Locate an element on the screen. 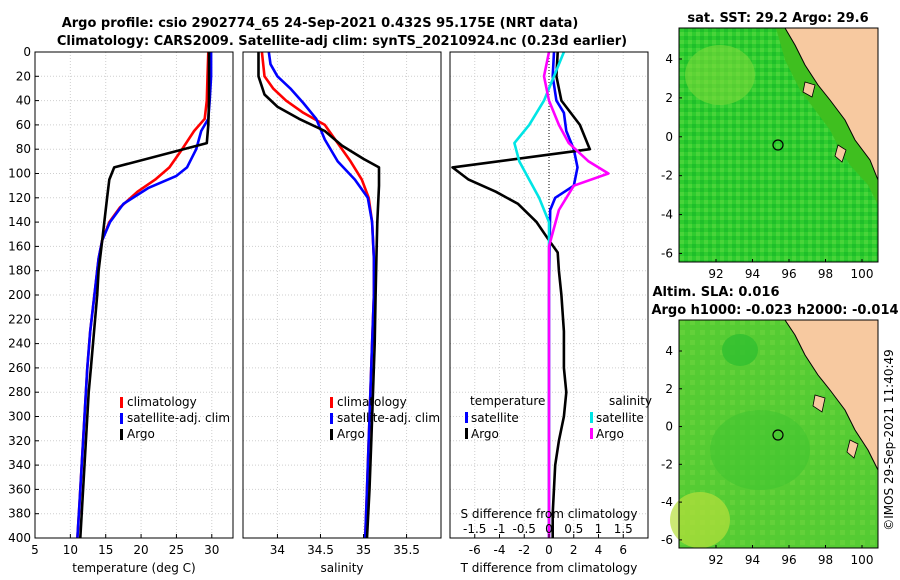 The width and height of the screenshot is (900, 580). y-tick-label: 20 is located at coordinates (23, 76).